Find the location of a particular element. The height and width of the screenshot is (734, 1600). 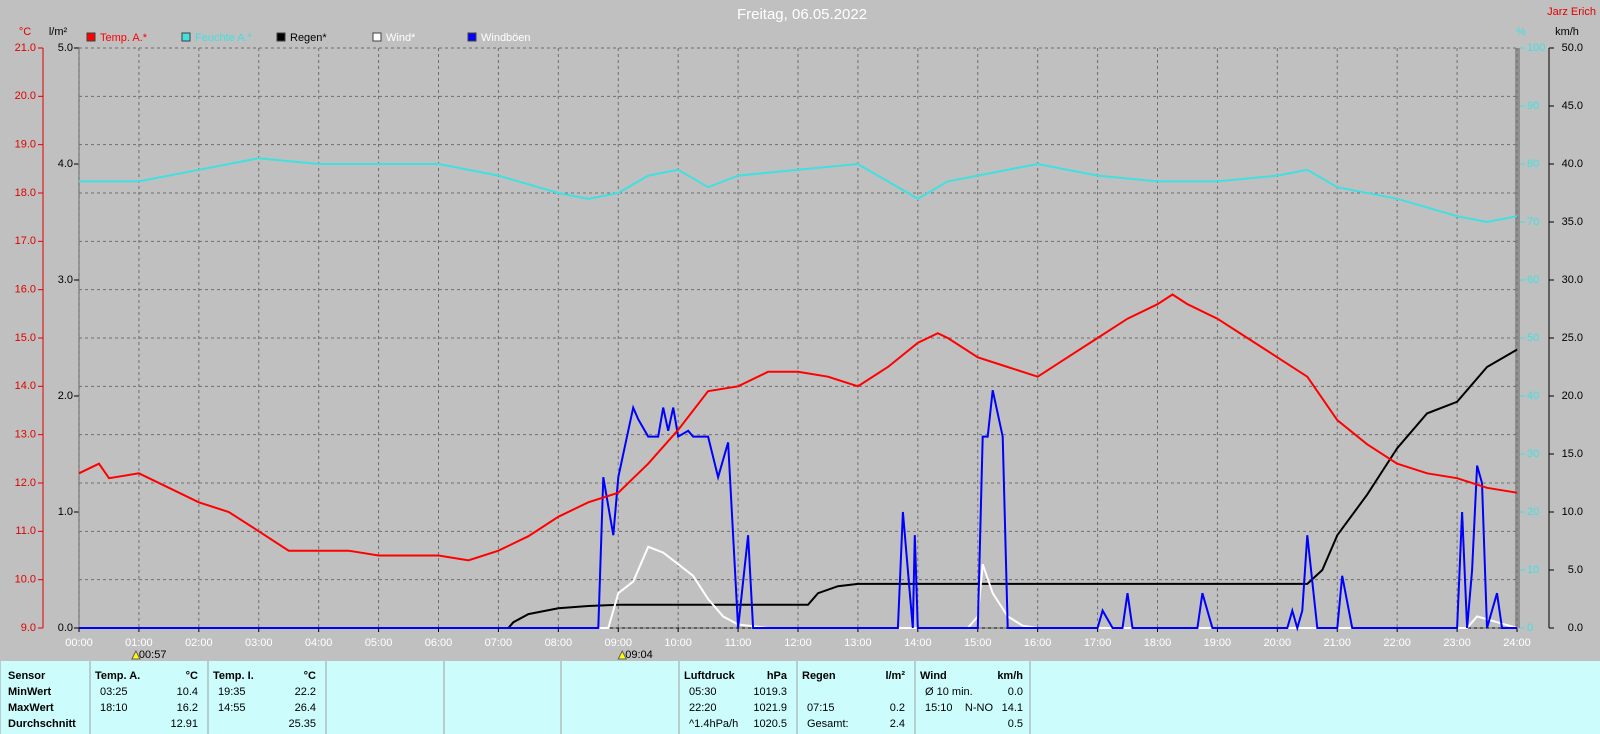

stats-value: 2.4 is located at coordinates (897, 724).